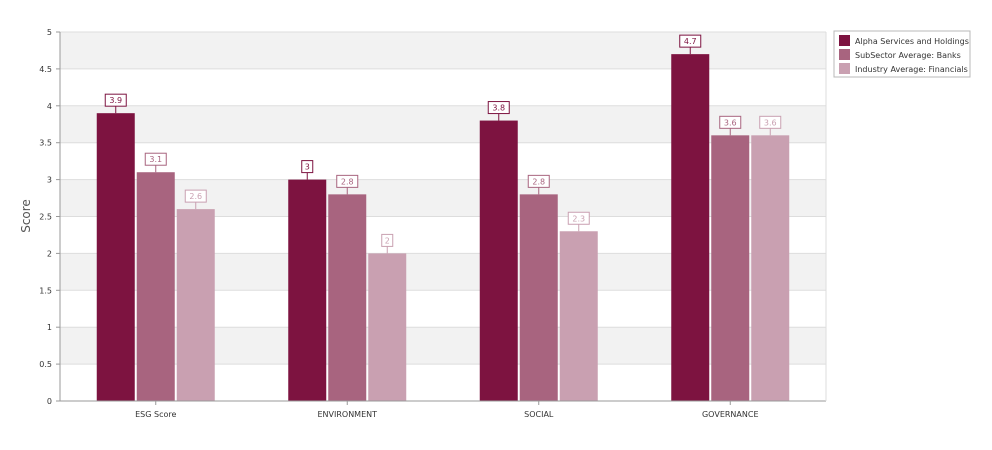 This screenshot has width=992, height=450. I want to click on y-axis-ticks: 0 0.5 1 1.5 2 2.5 3 3.5 4 4.5 5, so click(49, 217).